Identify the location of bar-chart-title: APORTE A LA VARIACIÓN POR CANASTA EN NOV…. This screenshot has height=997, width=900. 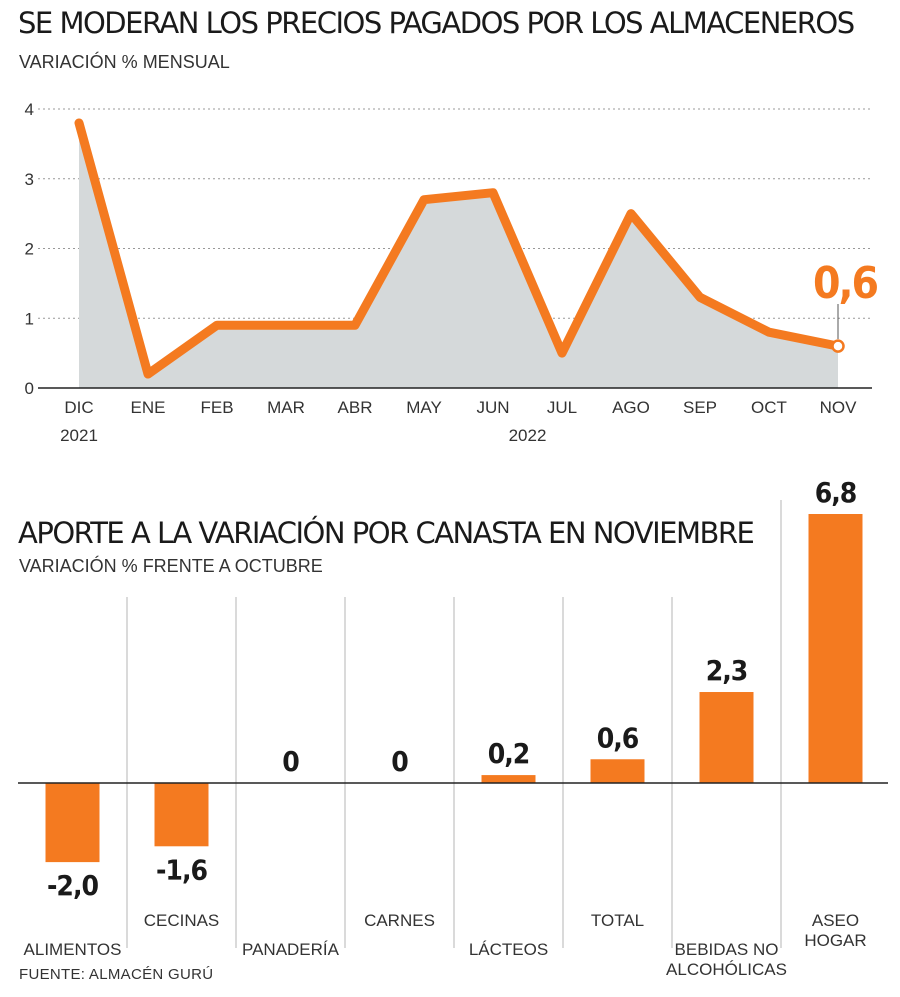
(386, 533).